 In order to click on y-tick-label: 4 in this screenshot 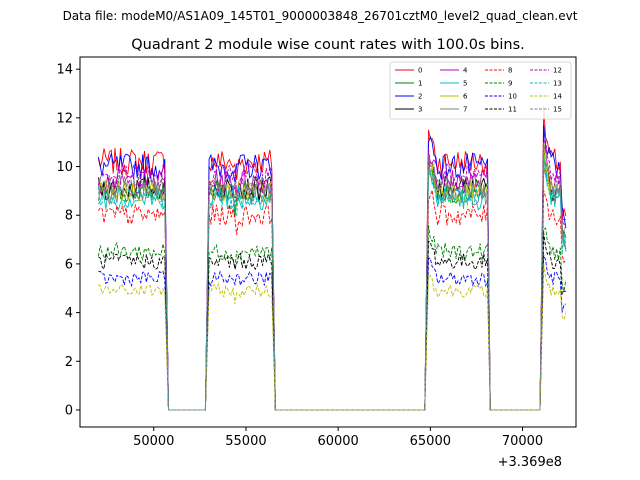, I will do `click(69, 313)`.